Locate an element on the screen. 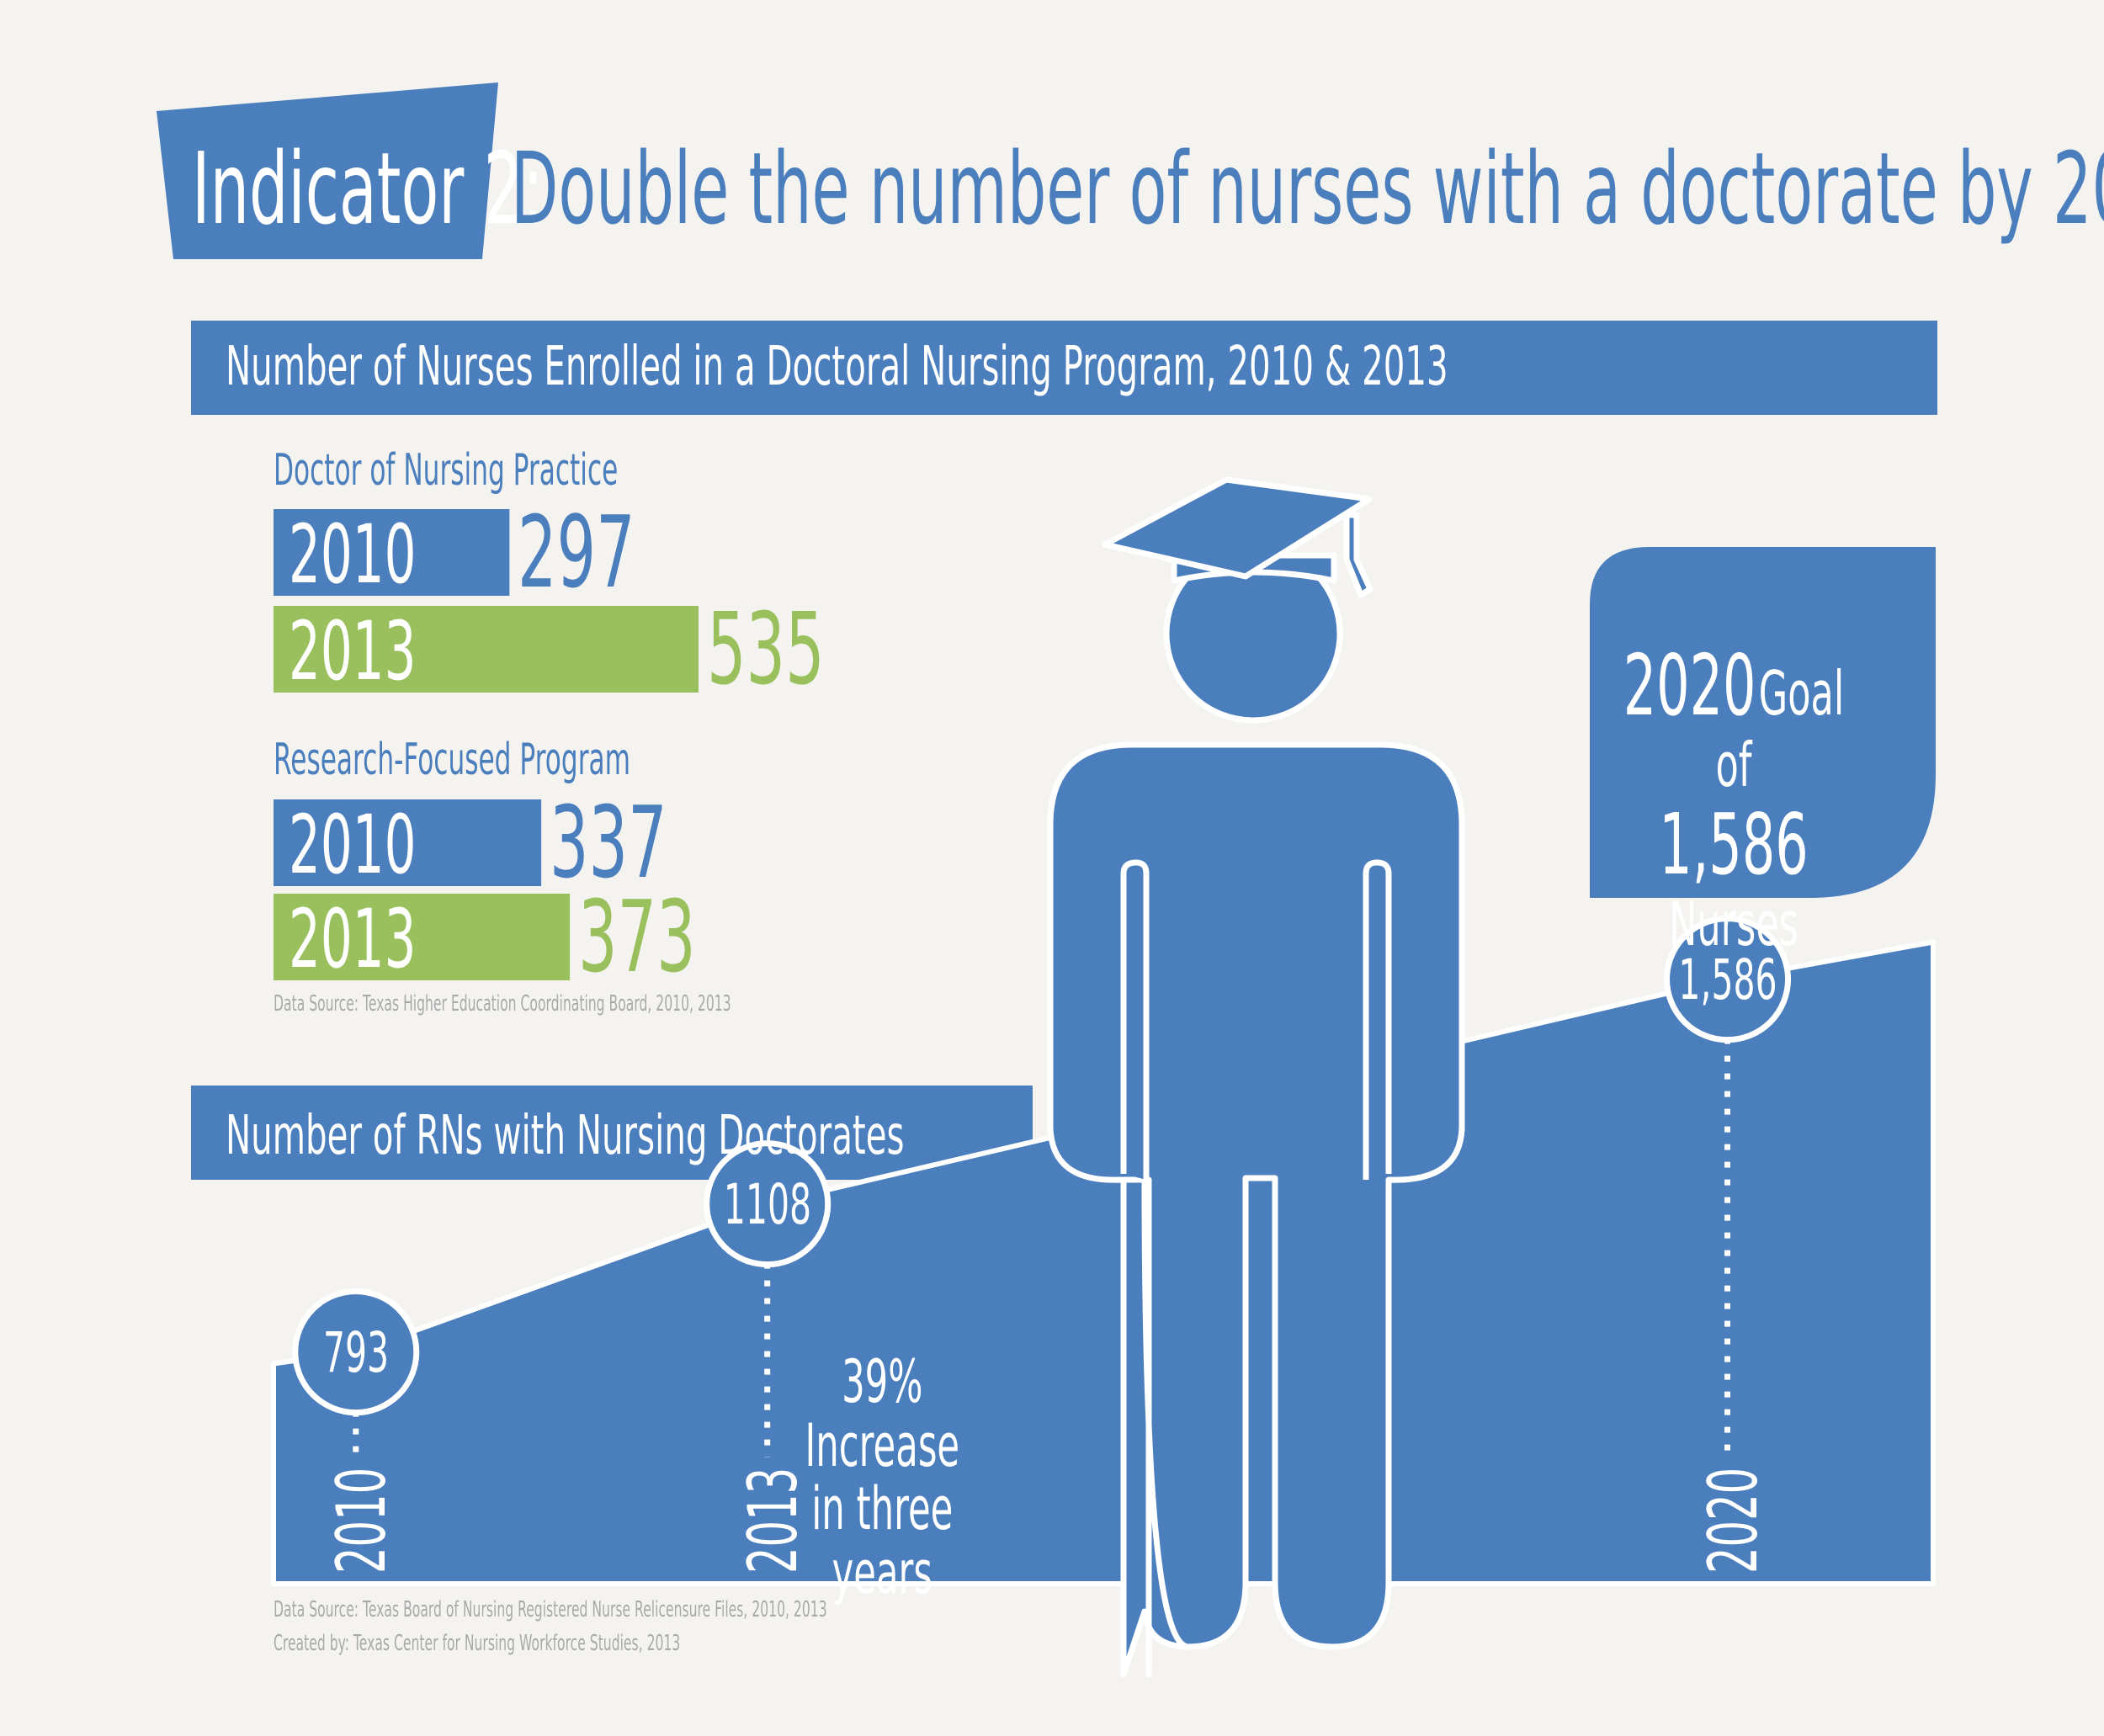 The width and height of the screenshot is (2104, 1736). indicator-tab is located at coordinates (327, 170).